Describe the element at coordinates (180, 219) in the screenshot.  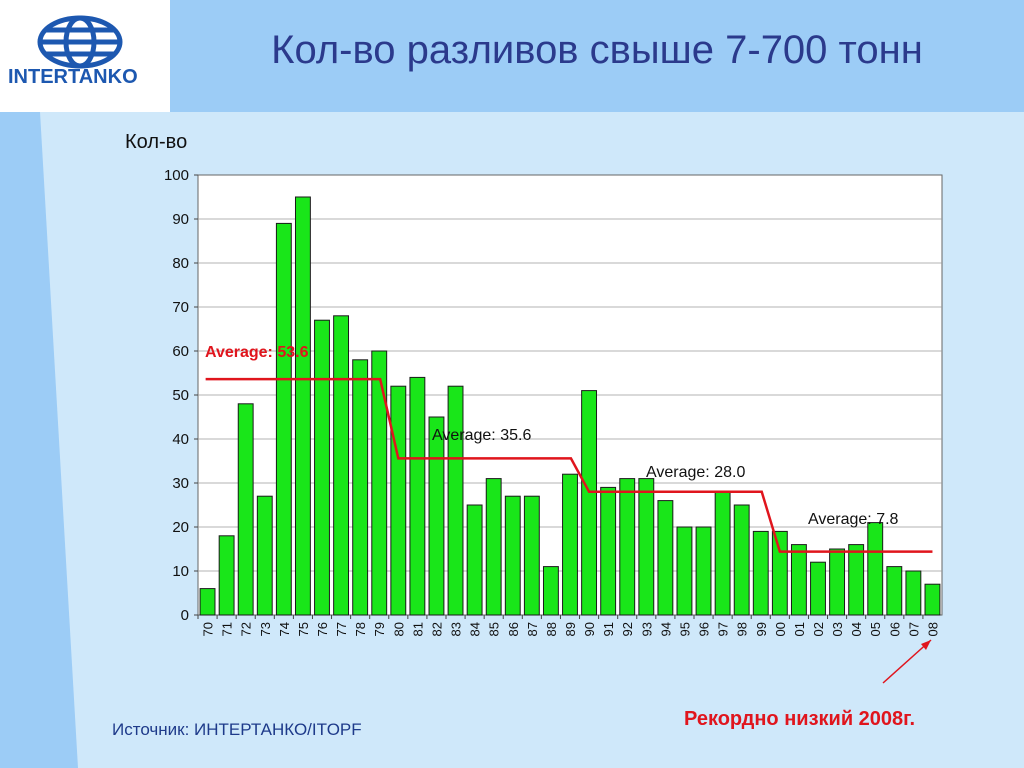
I see `y-tick-label: 90` at that location.